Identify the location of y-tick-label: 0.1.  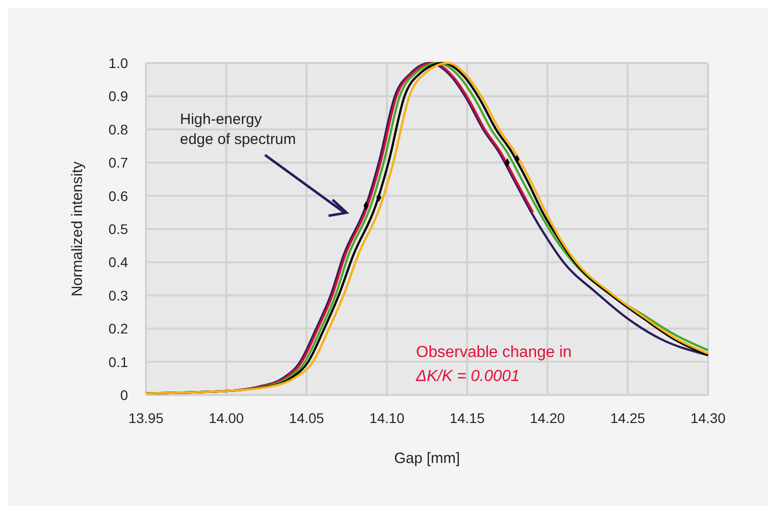
(118, 362).